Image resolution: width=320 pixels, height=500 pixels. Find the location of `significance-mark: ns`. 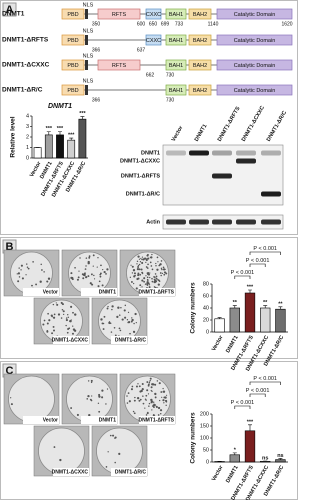

significance-mark: ns is located at coordinates (280, 456).